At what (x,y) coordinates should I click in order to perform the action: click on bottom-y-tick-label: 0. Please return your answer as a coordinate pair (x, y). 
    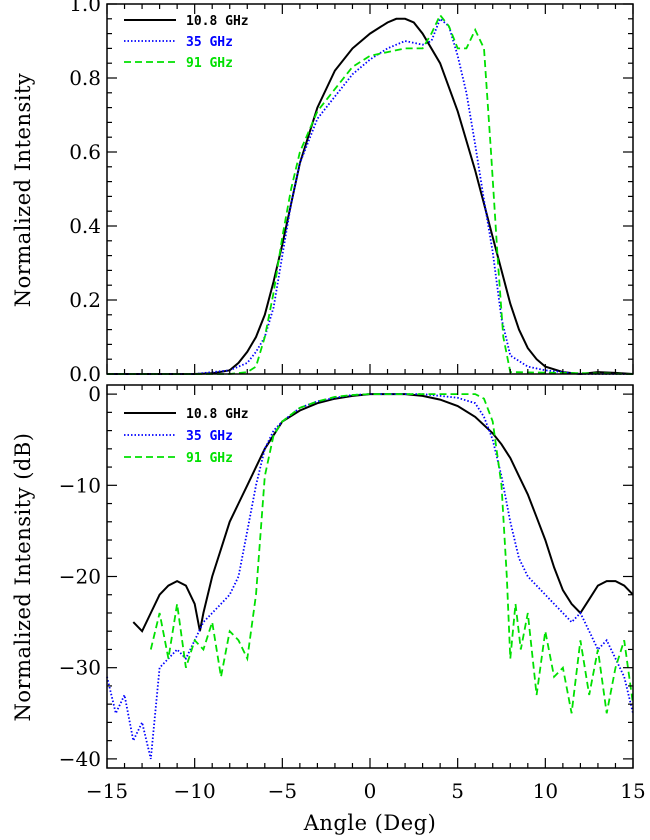
    Looking at the image, I should click on (94, 394).